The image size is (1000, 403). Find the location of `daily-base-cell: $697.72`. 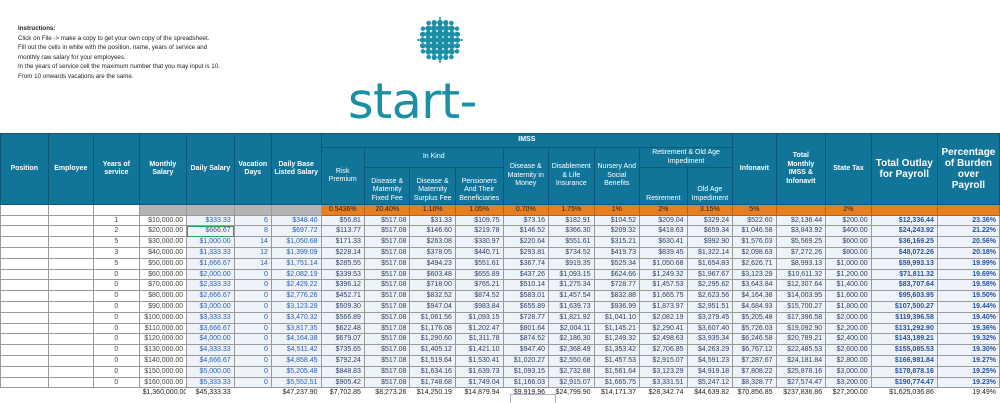

daily-base-cell: $697.72 is located at coordinates (296, 231).